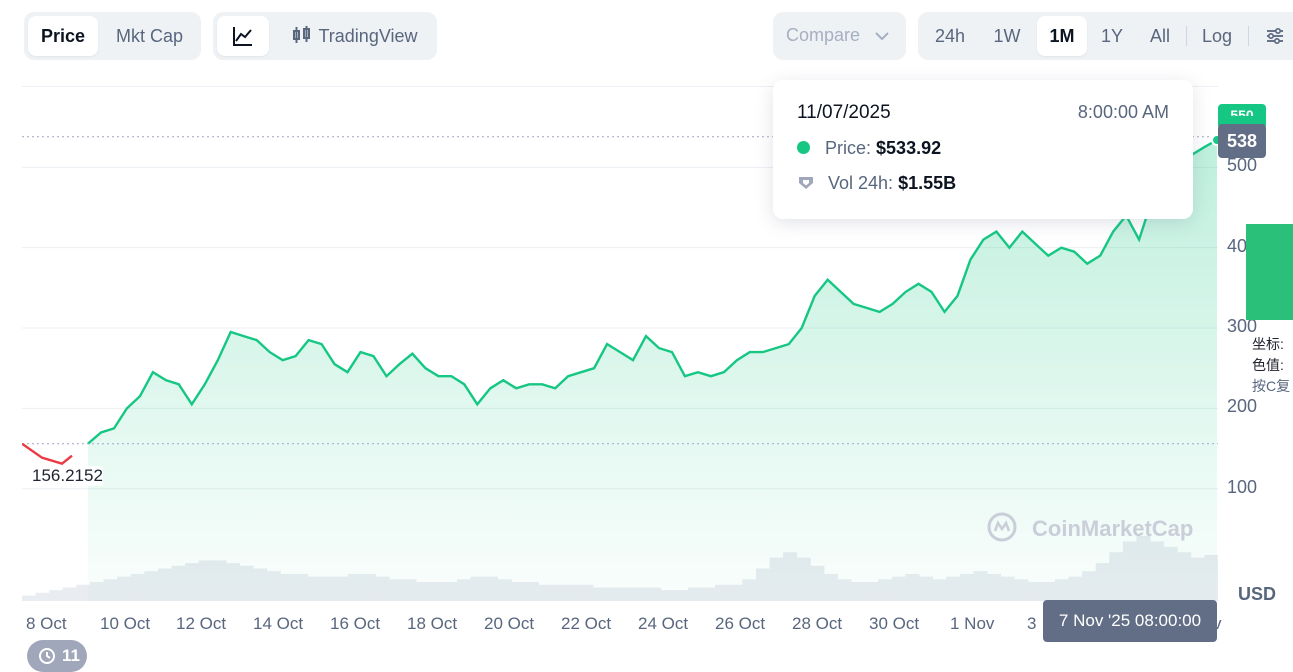 The width and height of the screenshot is (1293, 672). Describe the element at coordinates (1257, 594) in the screenshot. I see `currency-label: USD` at that location.